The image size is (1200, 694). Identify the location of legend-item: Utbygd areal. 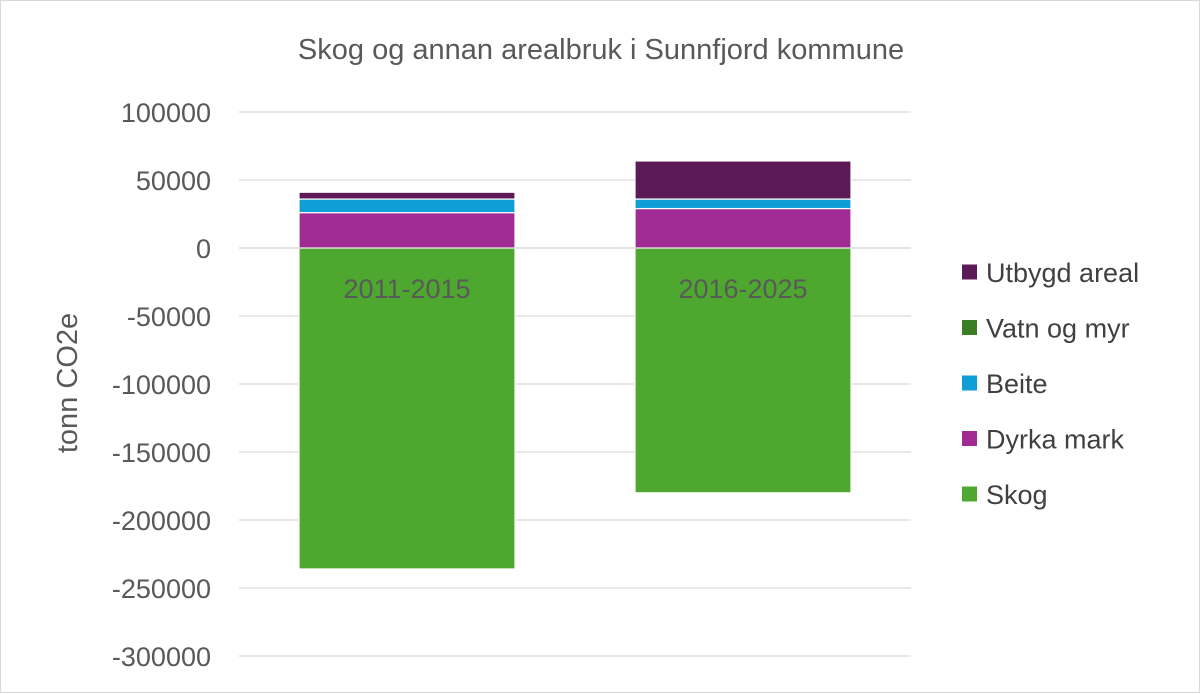
(1050, 273).